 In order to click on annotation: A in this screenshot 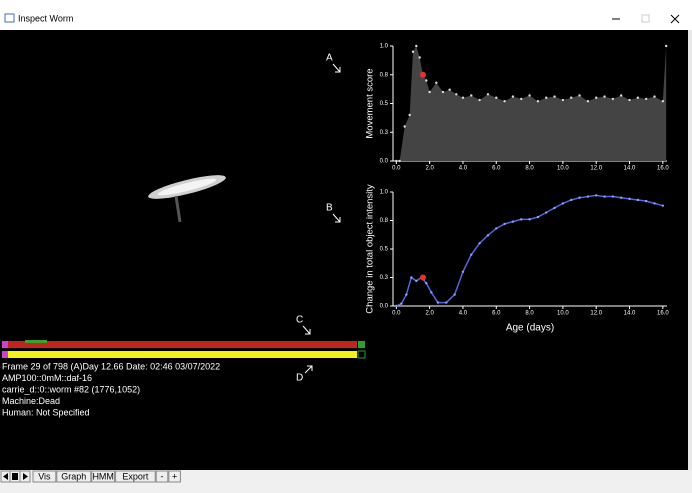, I will do `click(329, 58)`.